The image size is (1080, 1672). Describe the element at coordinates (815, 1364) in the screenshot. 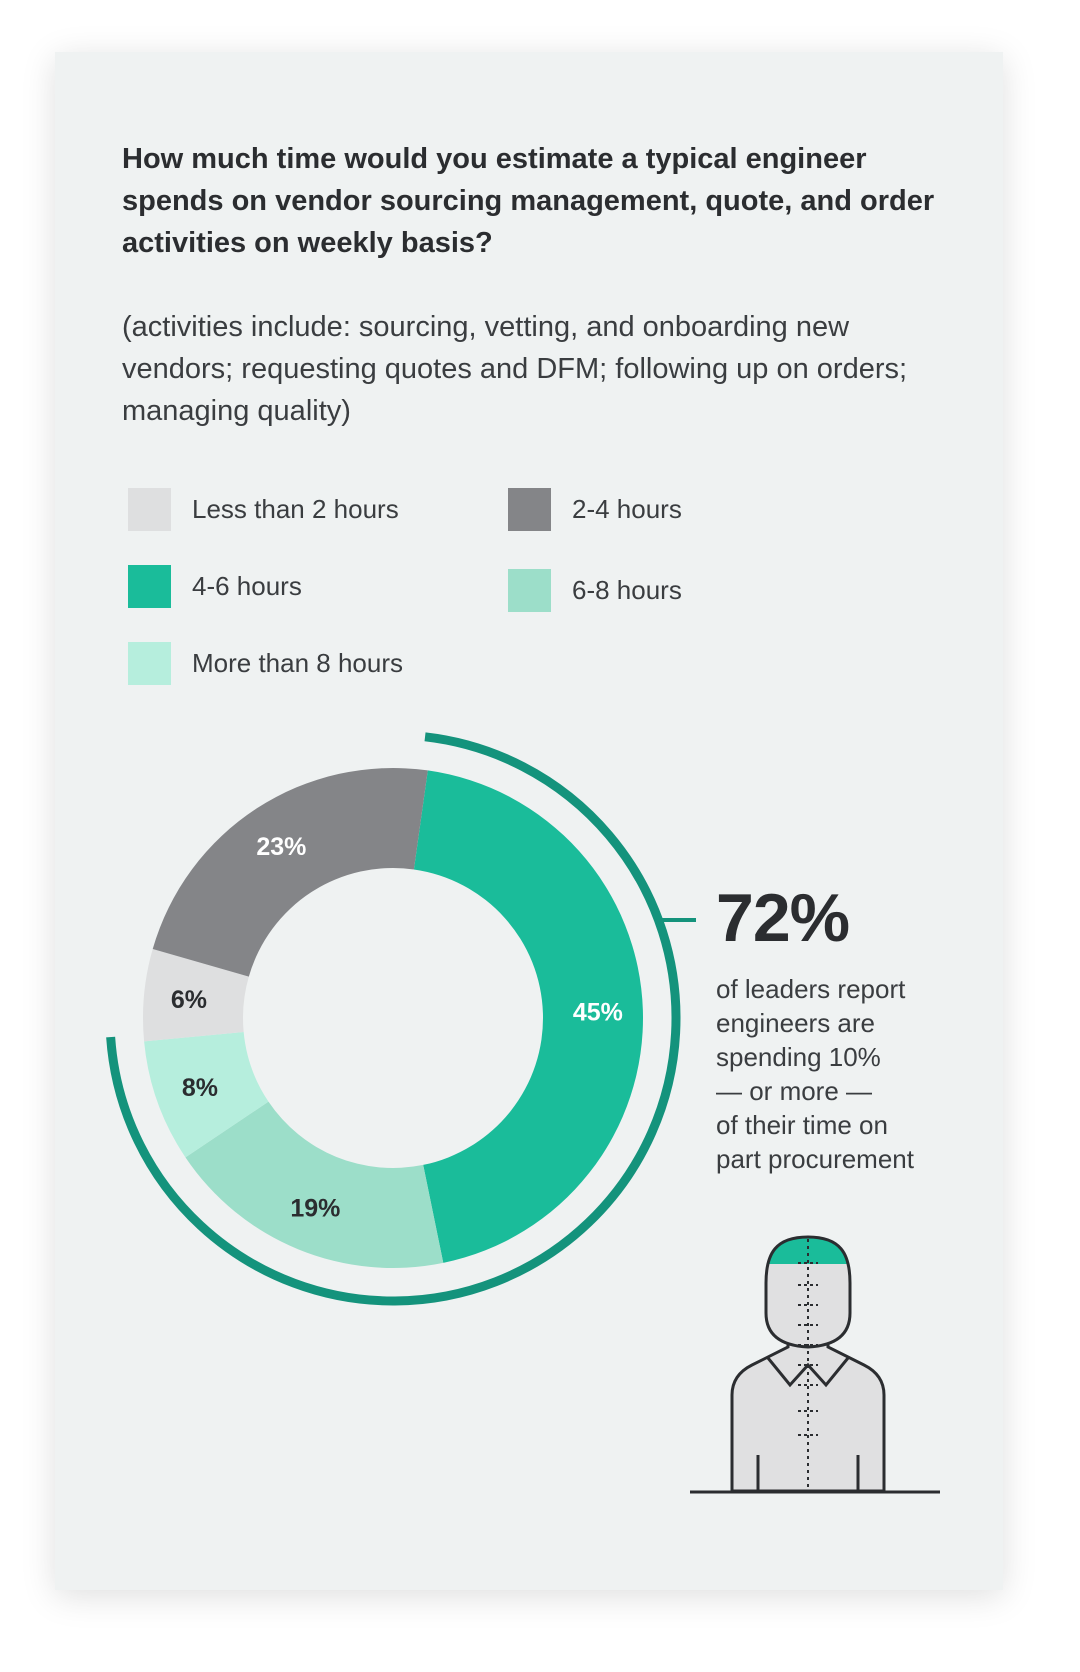

I see `engineer-head-icon` at that location.